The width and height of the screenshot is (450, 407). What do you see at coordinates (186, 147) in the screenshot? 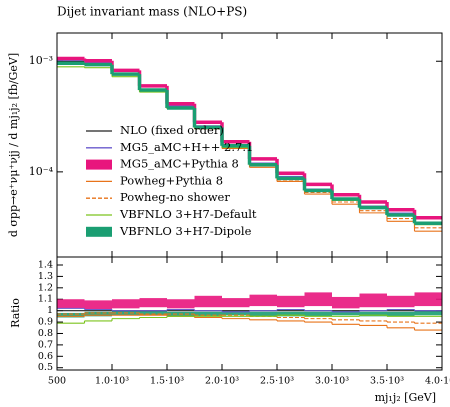
I see `legend-label: MG5_aMC+H++ 2.7.1` at bounding box center [186, 147].